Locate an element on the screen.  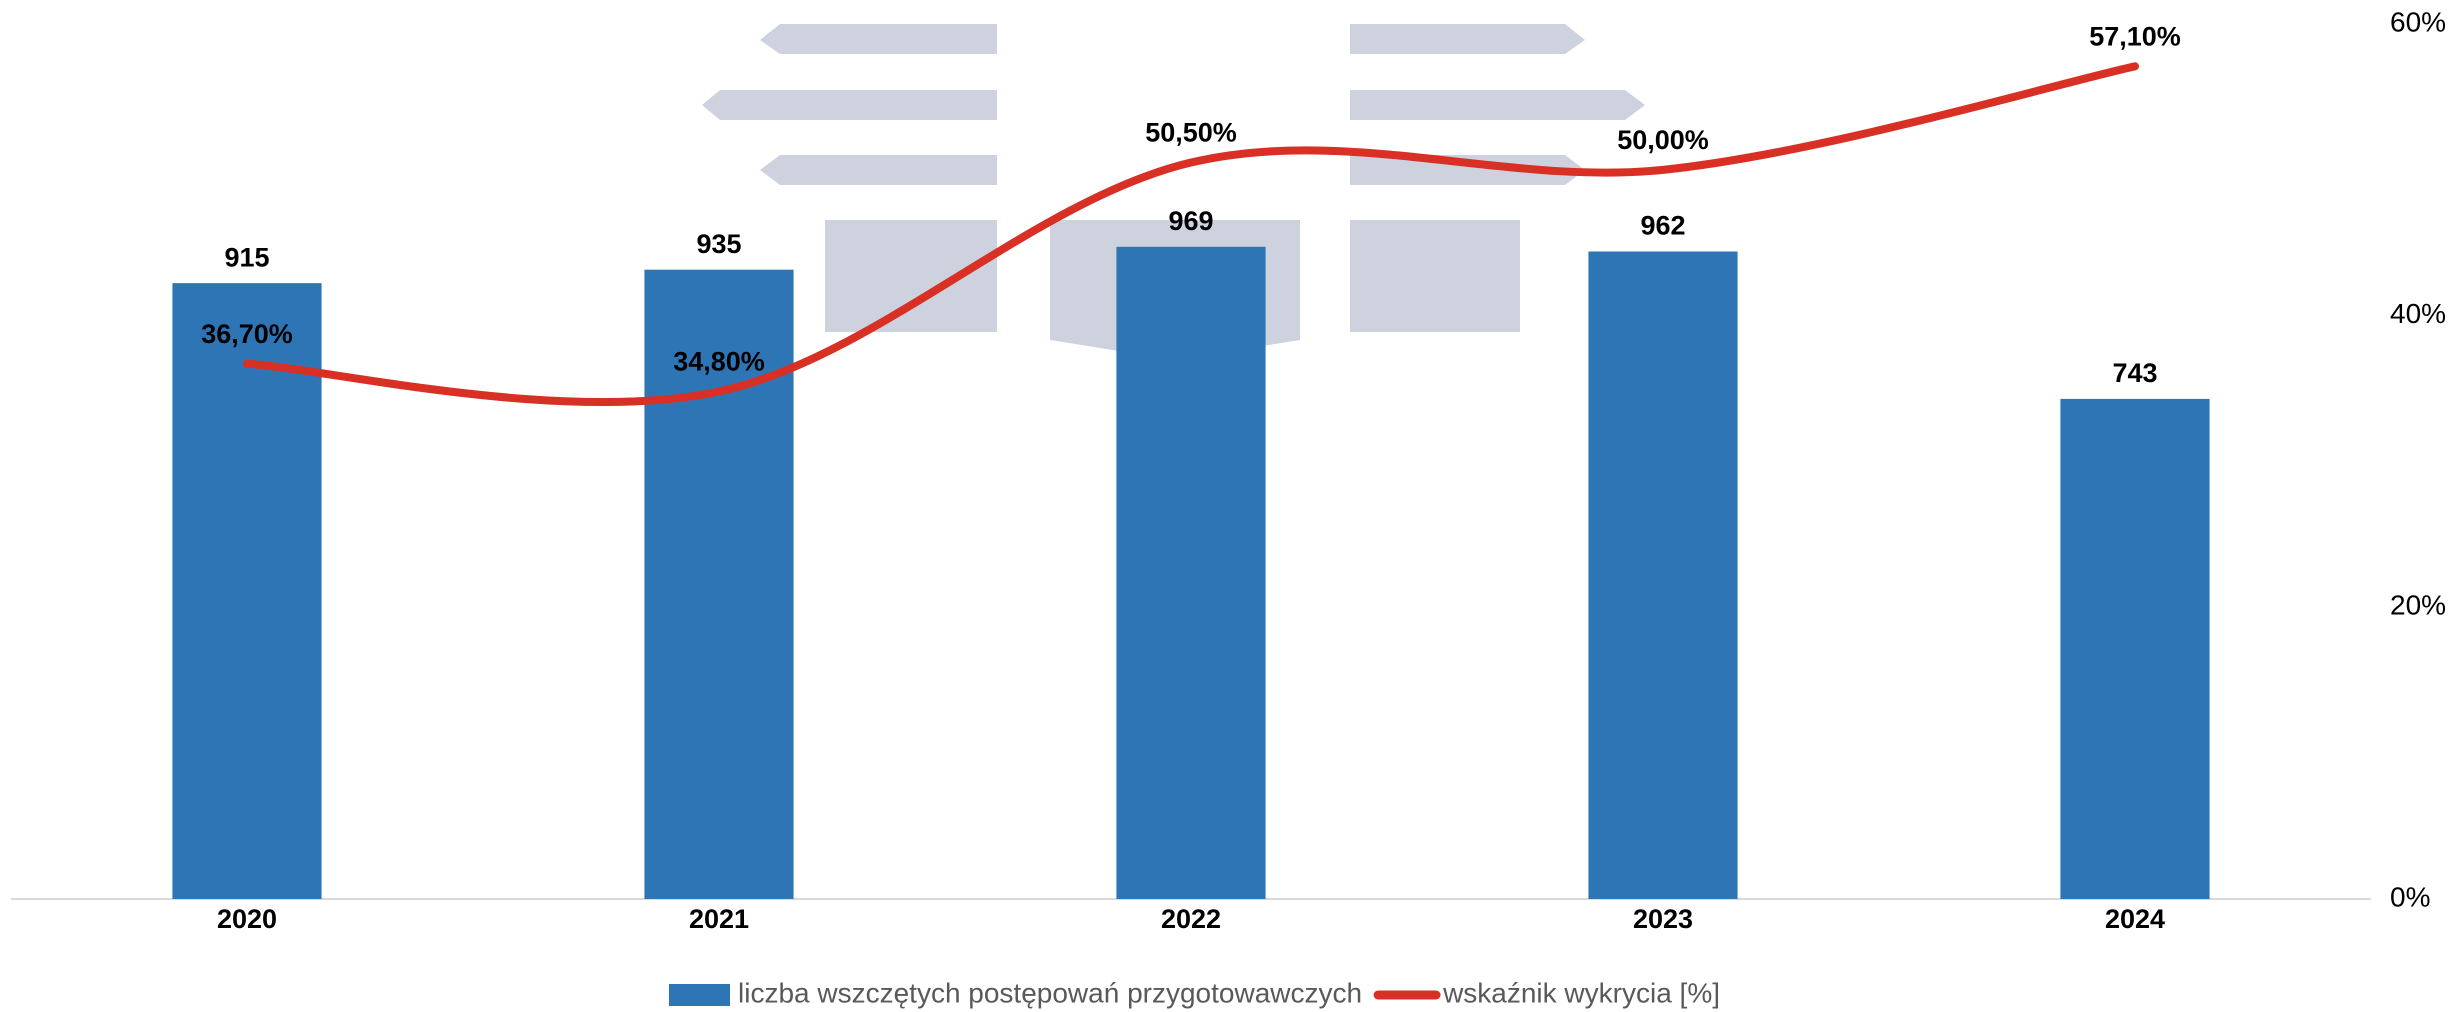
x-tick-label: 2023 is located at coordinates (1663, 919).